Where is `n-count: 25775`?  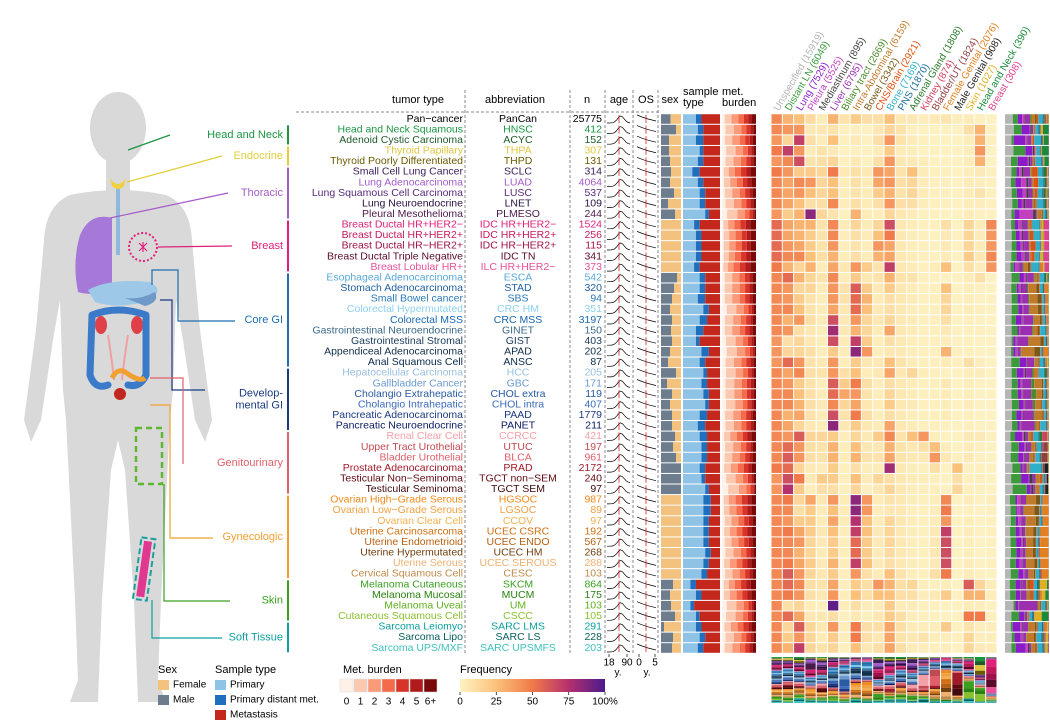 n-count: 25775 is located at coordinates (587, 119).